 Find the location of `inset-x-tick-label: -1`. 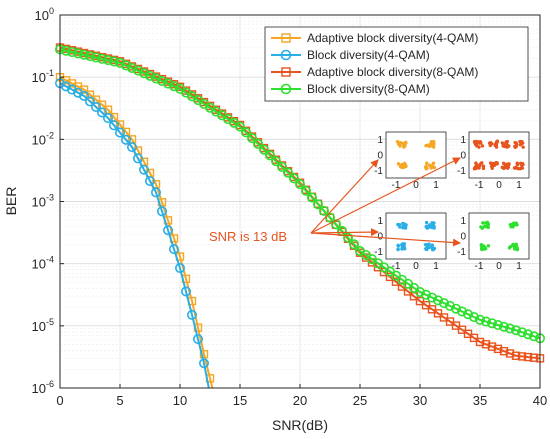

inset-x-tick-label: -1 is located at coordinates (479, 185).